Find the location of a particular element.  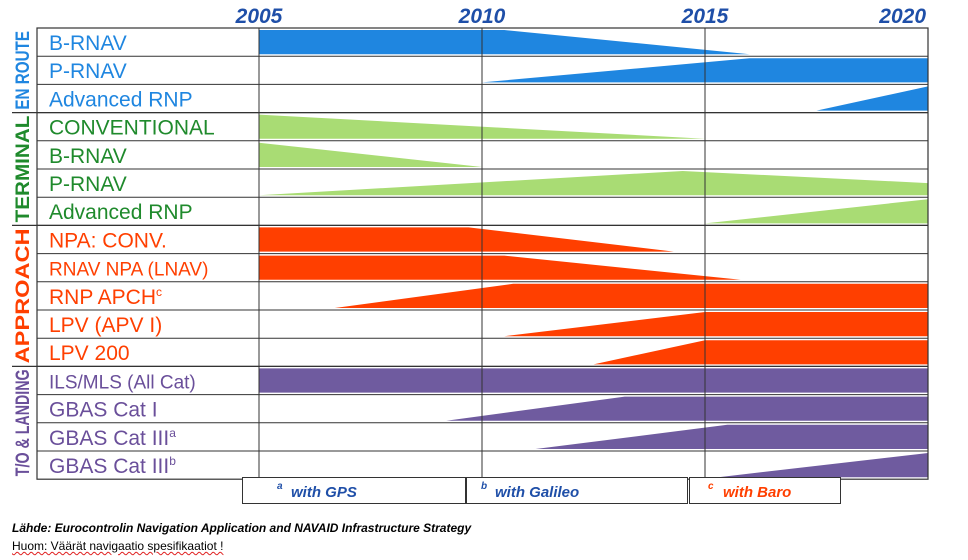

row-label-3: CONVENTIONAL is located at coordinates (132, 128).